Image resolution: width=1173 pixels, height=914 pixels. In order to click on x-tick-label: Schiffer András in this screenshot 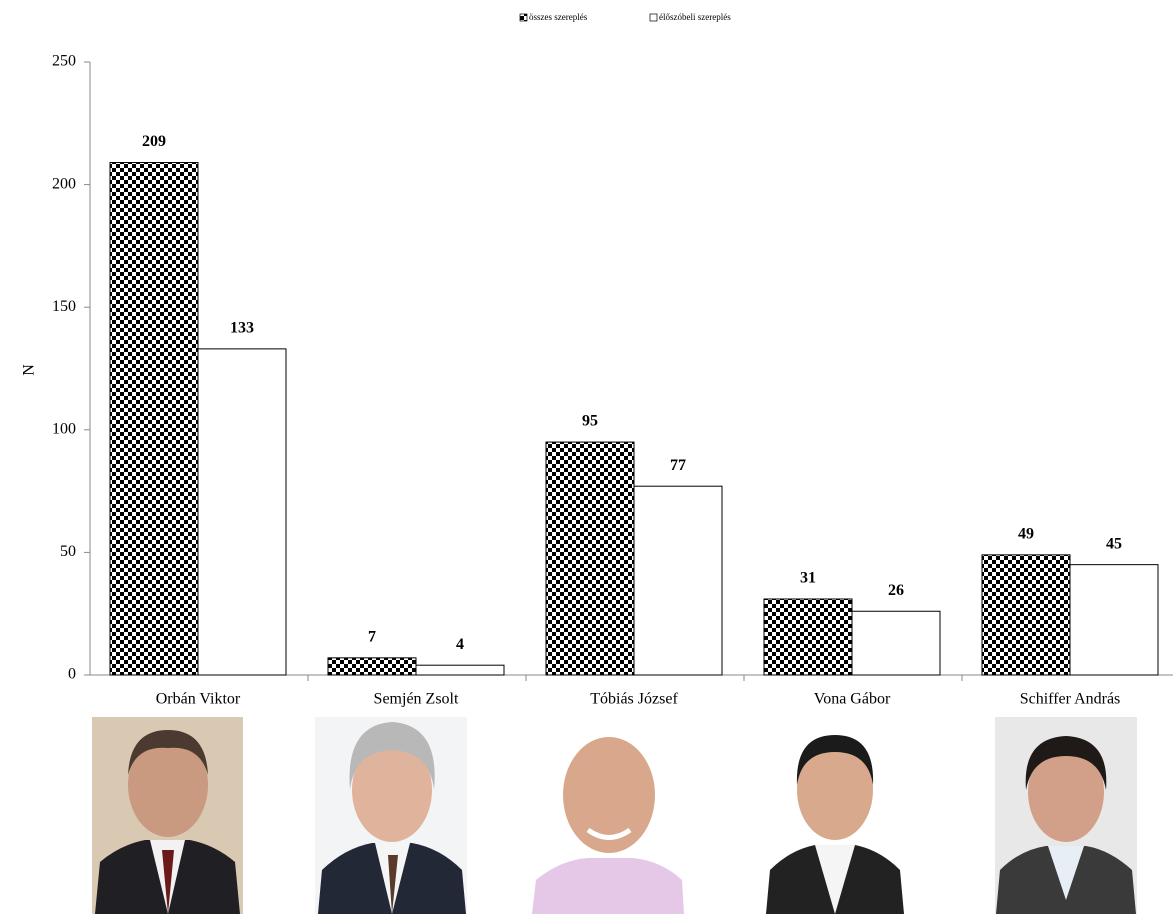, I will do `click(1070, 699)`.